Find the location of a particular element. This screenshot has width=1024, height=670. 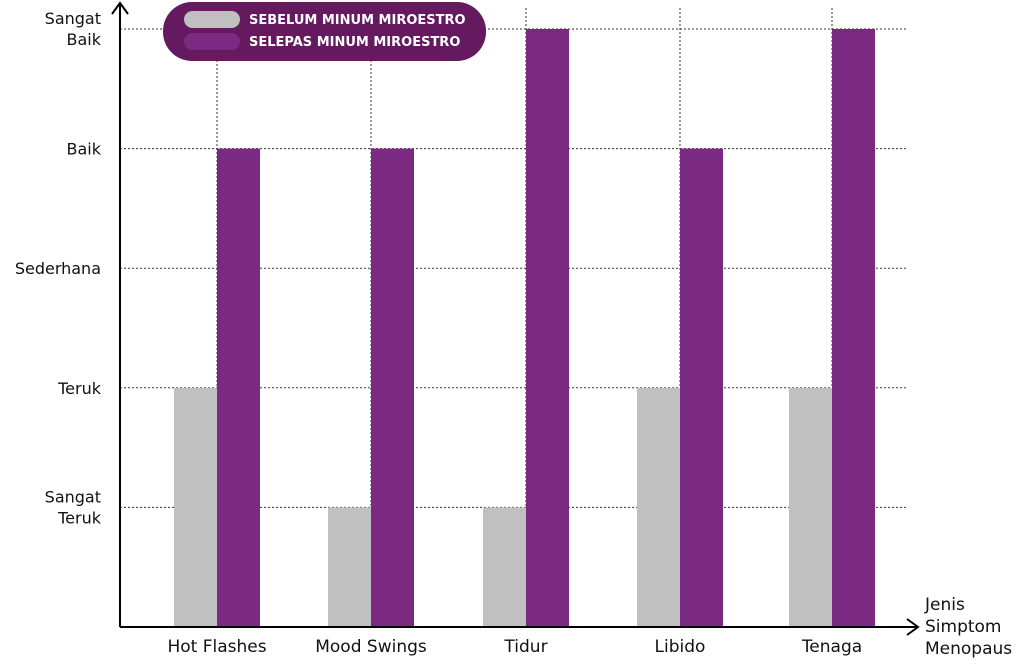

legend-background is located at coordinates (324, 31).